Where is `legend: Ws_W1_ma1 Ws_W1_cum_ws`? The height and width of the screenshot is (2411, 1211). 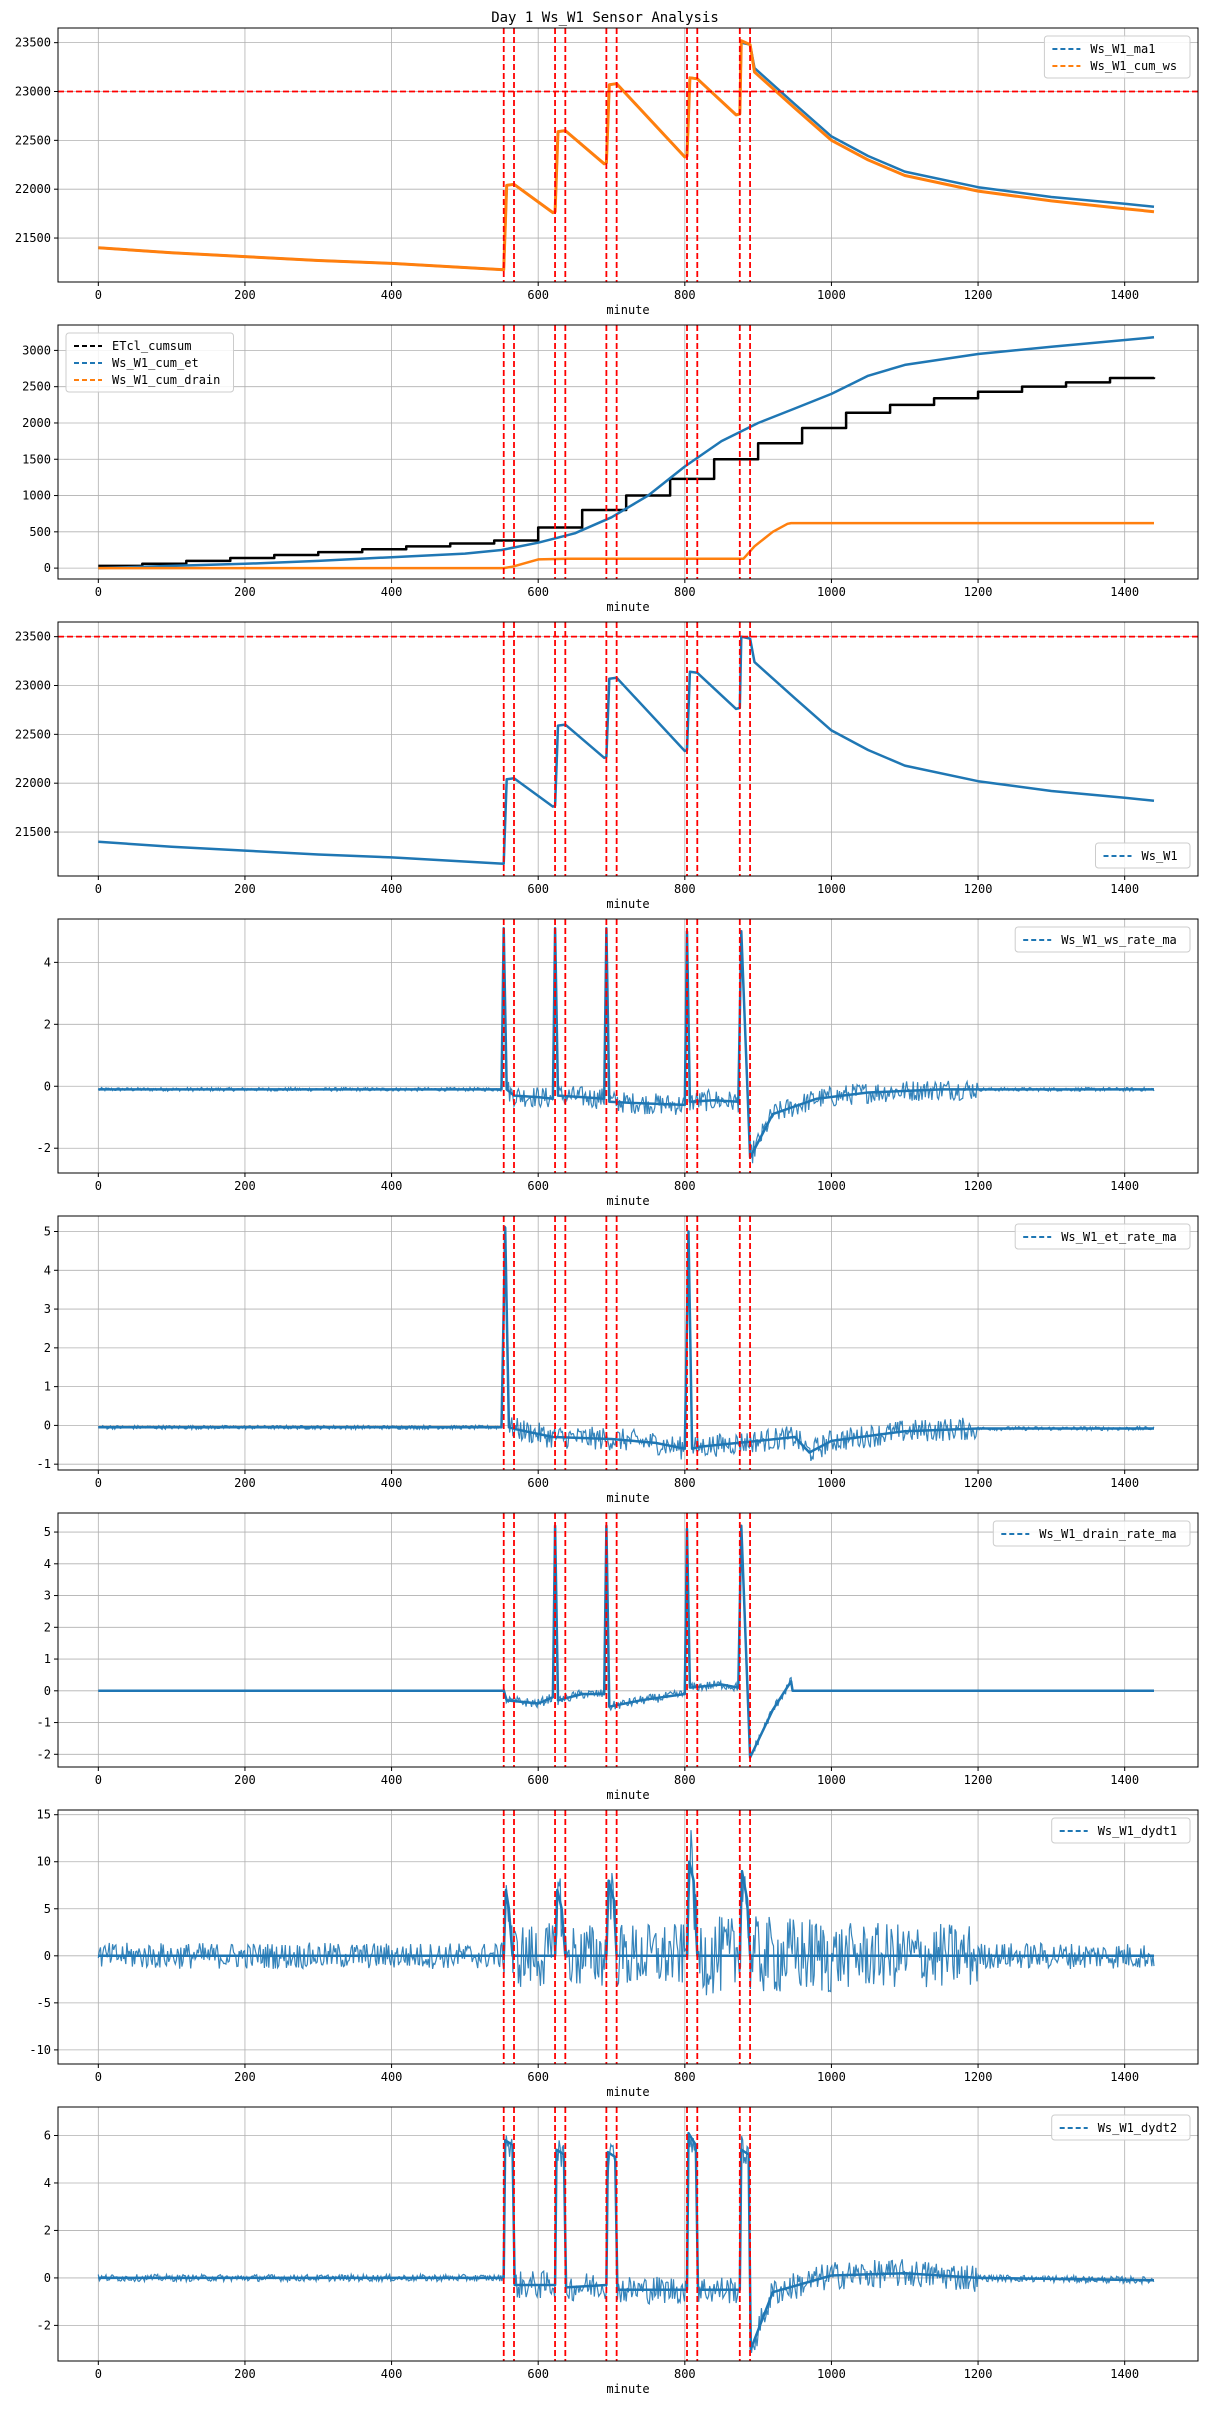 legend: Ws_W1_ma1 Ws_W1_cum_ws is located at coordinates (1117, 57).